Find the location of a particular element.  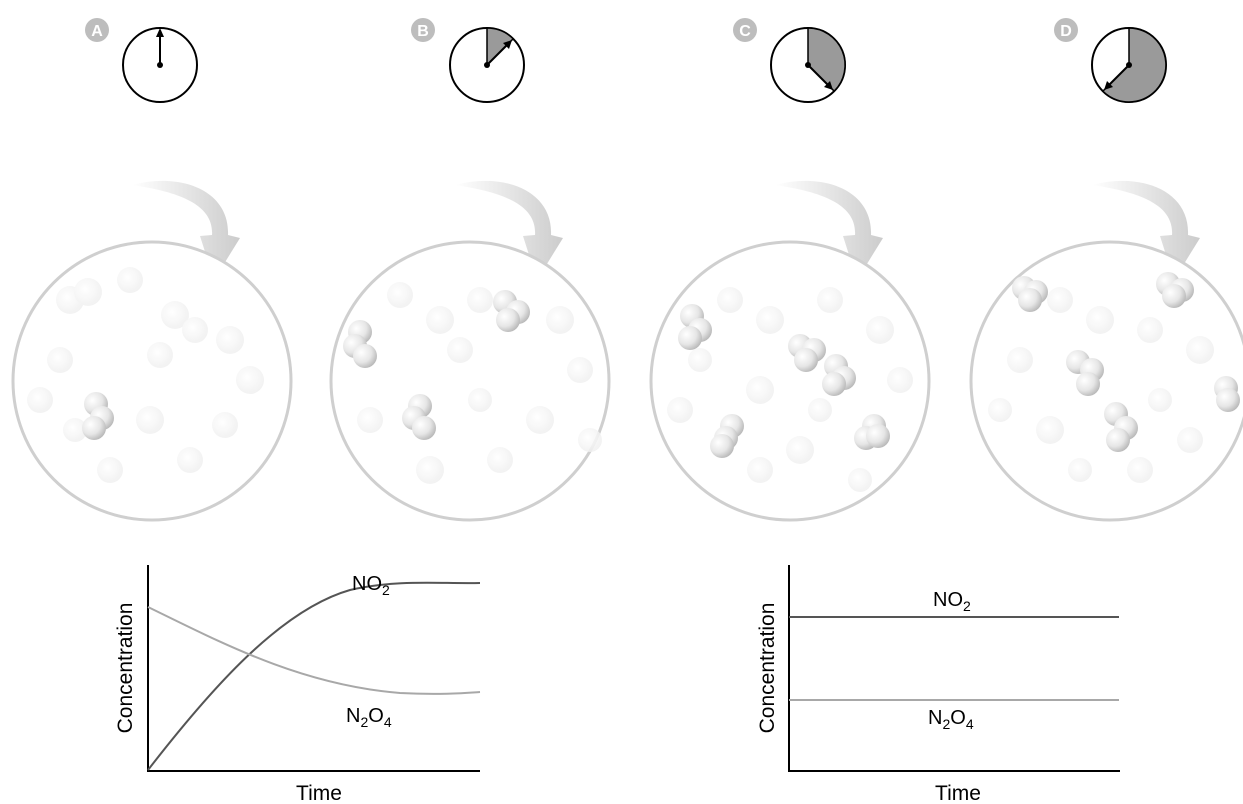

molecule-view-b is located at coordinates (470, 381).